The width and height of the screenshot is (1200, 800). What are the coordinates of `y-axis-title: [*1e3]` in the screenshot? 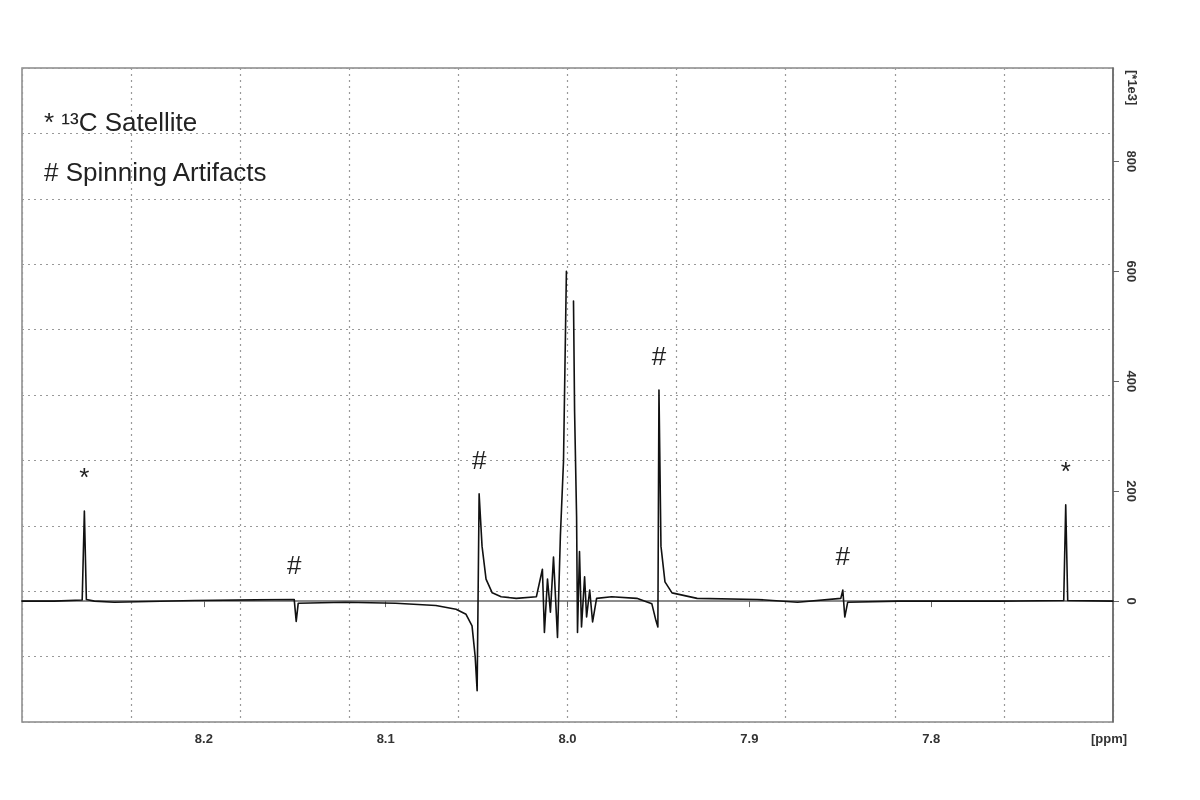 It's located at (1132, 88).